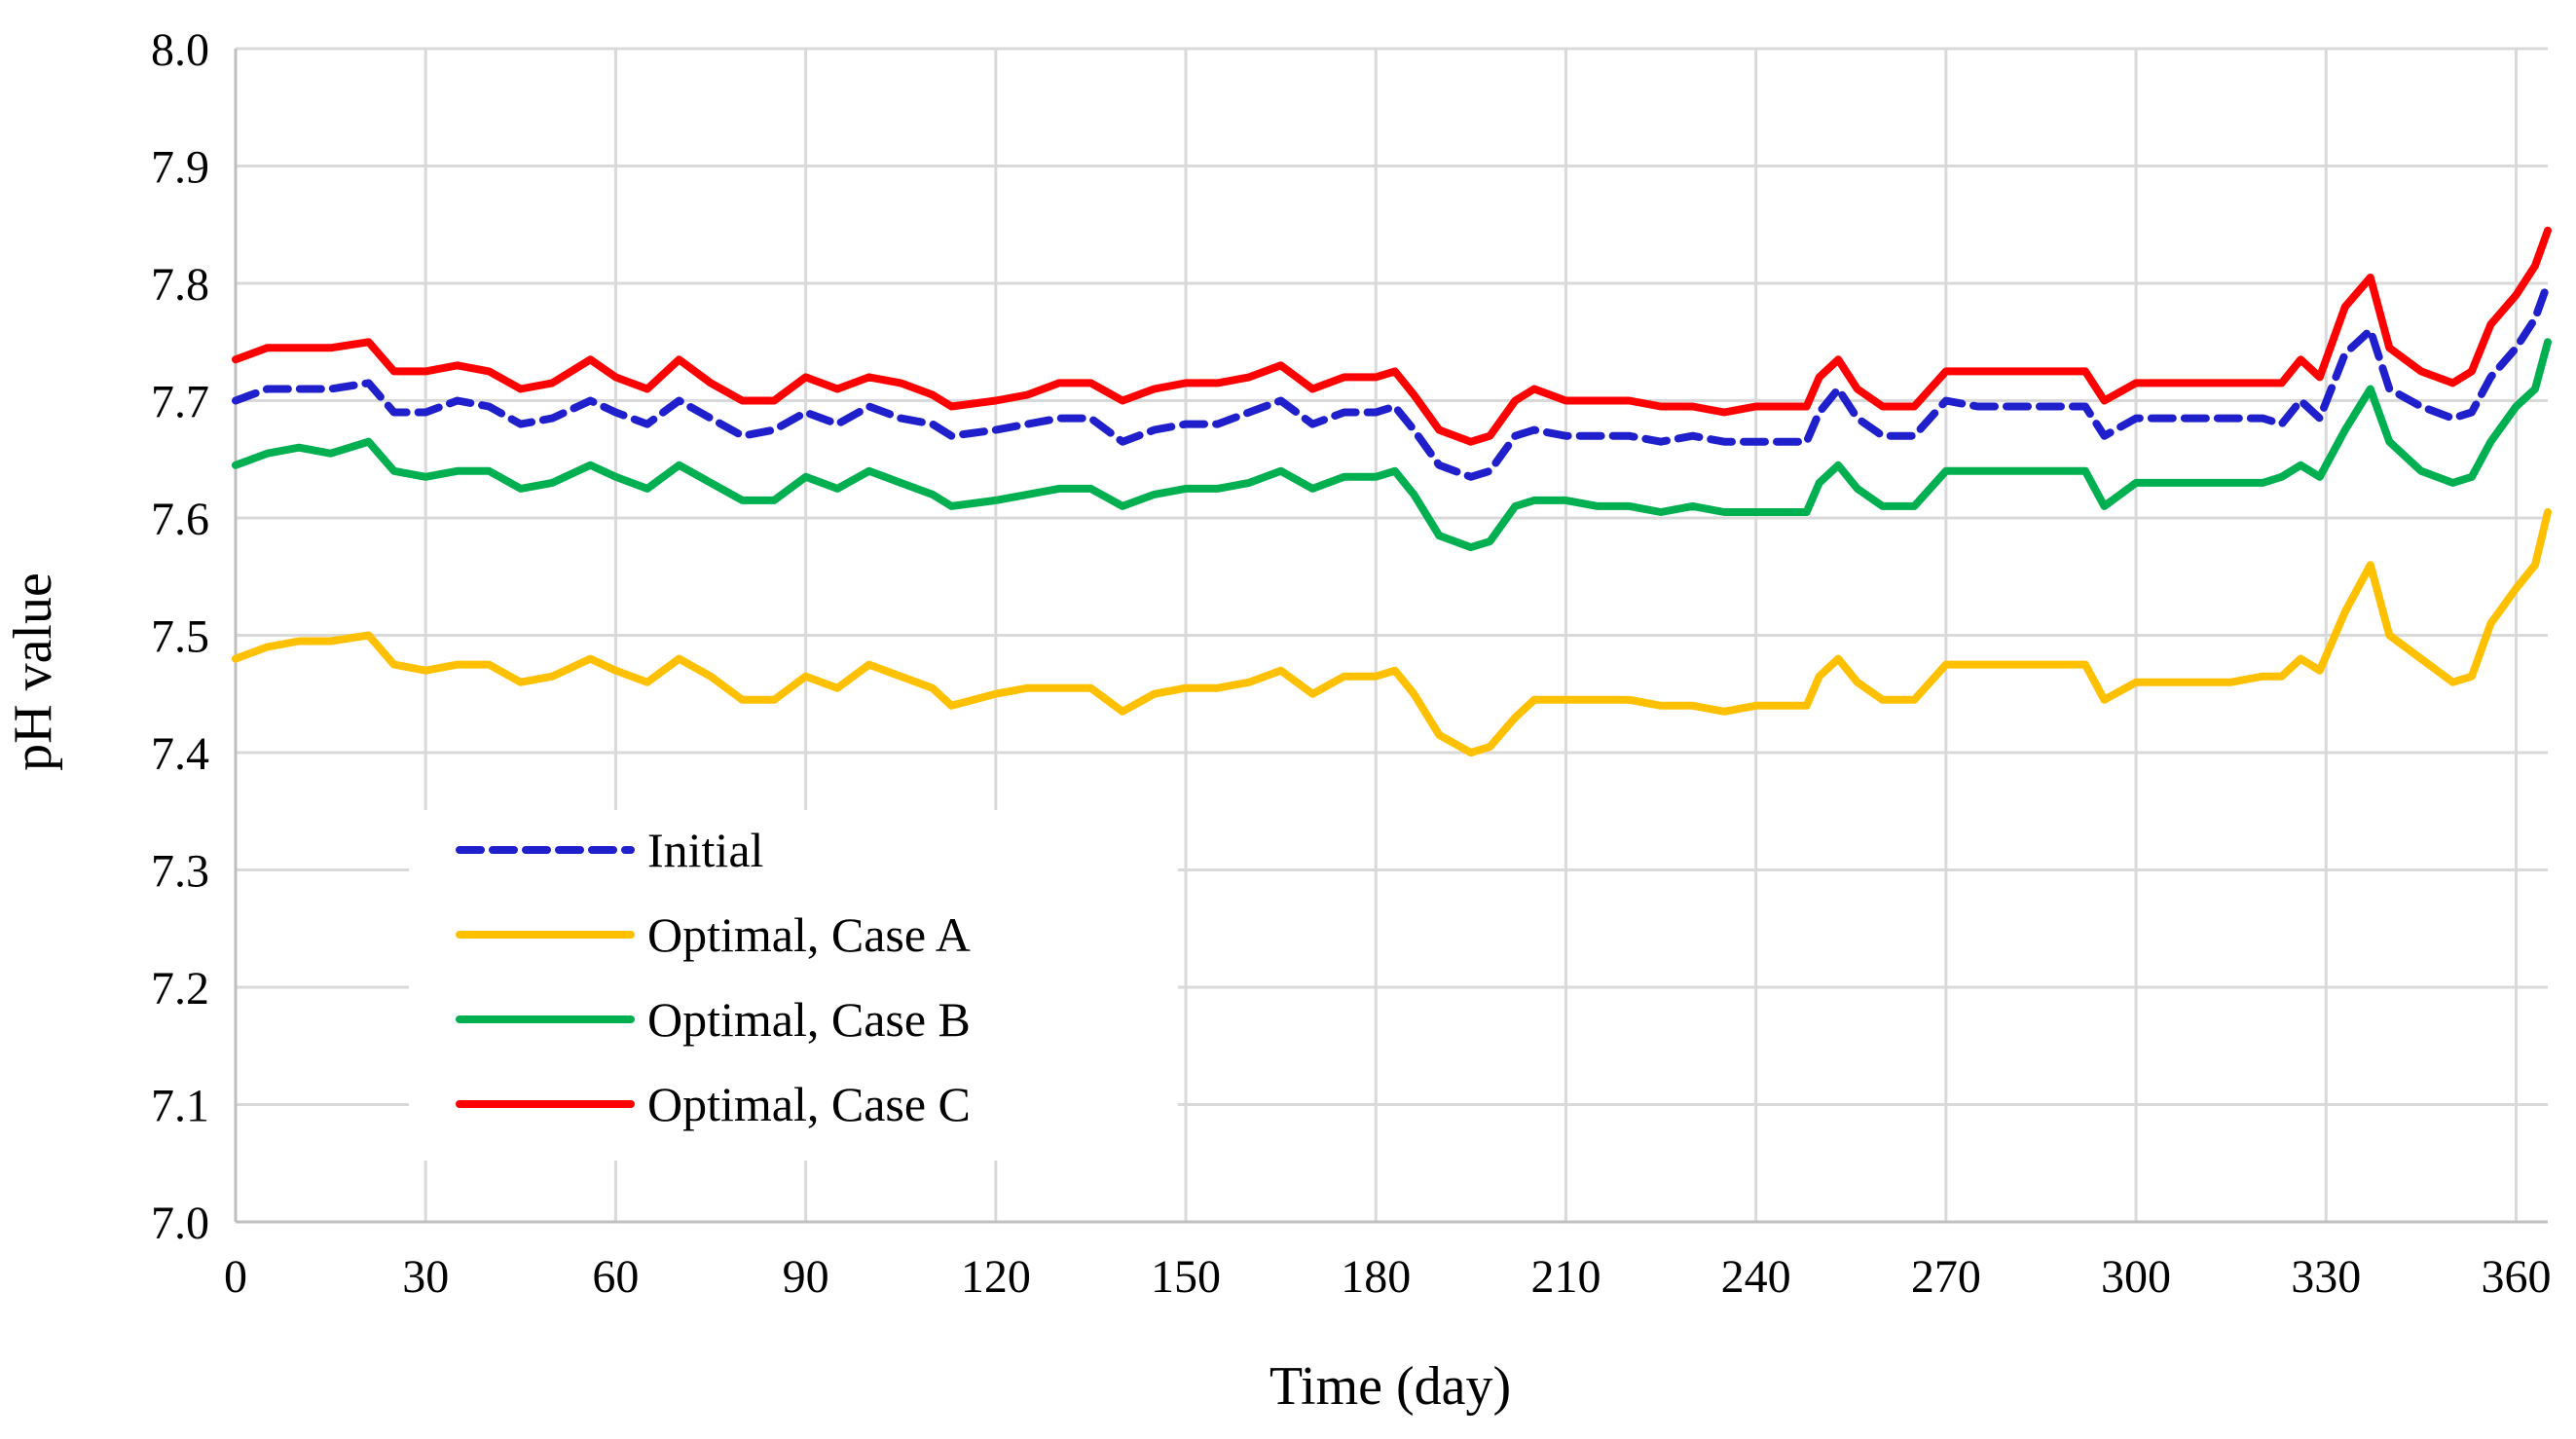 Image resolution: width=2576 pixels, height=1439 pixels. I want to click on x-tick-label: 0, so click(235, 1277).